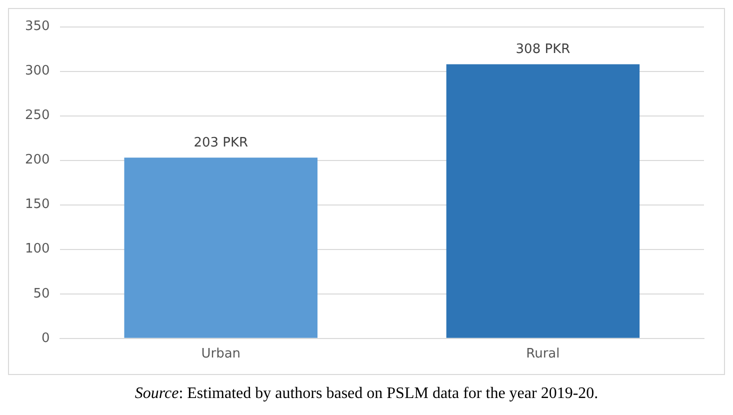 This screenshot has width=733, height=415. I want to click on source-note: Source: Estimated by authors based on PSLM data for the year 2019-20., so click(366, 393).